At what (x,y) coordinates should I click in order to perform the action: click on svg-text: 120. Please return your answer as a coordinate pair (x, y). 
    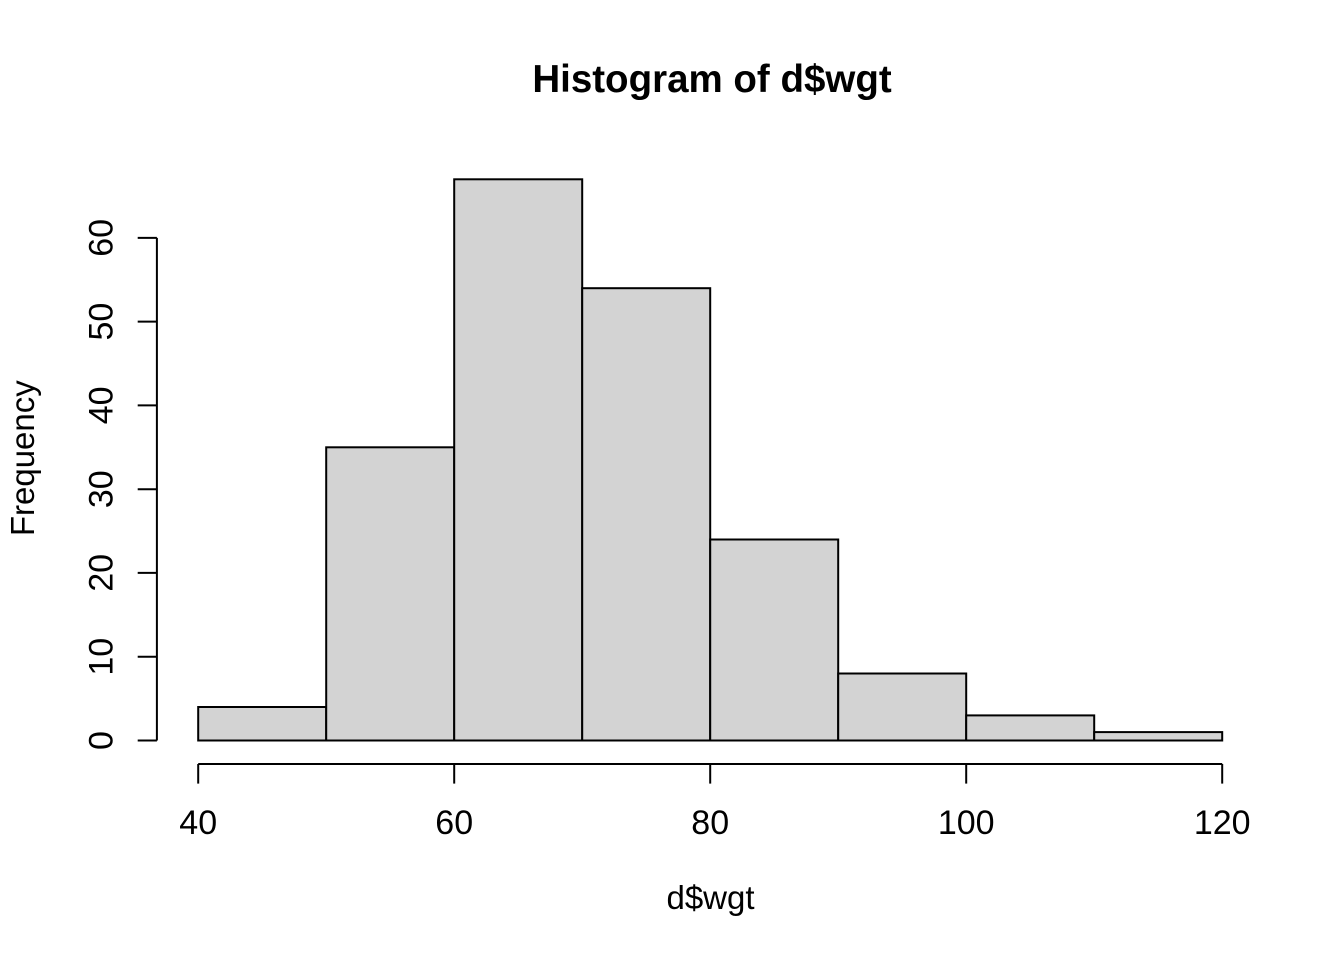
    Looking at the image, I should click on (1222, 823).